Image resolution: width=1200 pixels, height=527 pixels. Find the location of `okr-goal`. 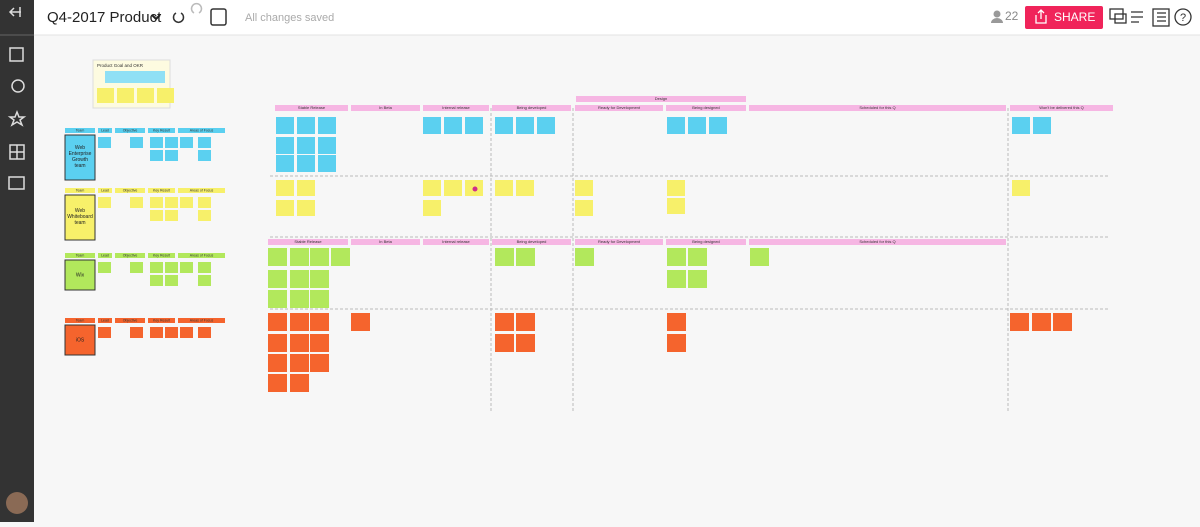

okr-goal is located at coordinates (135, 77).